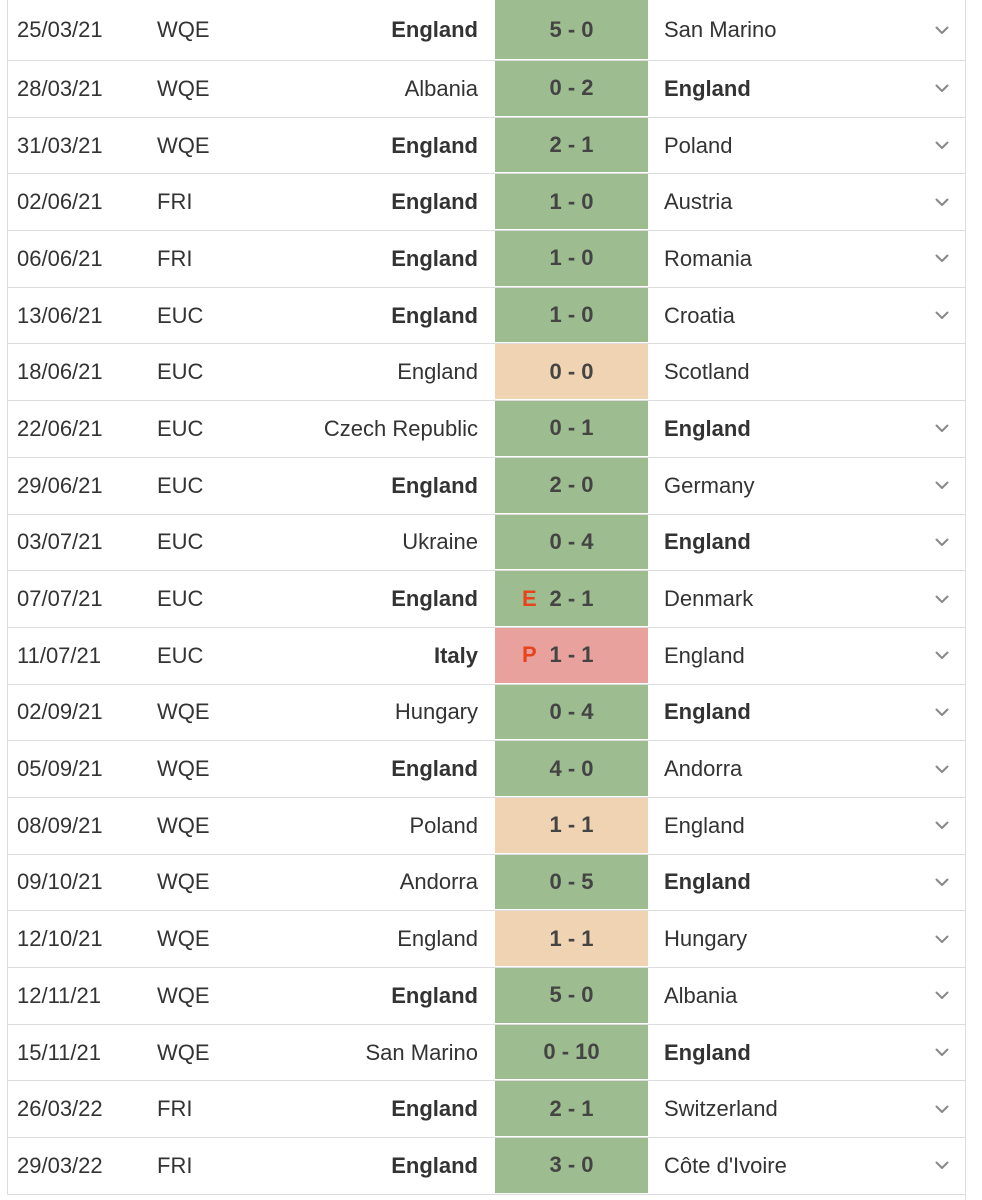 The height and width of the screenshot is (1200, 982). Describe the element at coordinates (571, 995) in the screenshot. I see `score-text: 5 - 0` at that location.